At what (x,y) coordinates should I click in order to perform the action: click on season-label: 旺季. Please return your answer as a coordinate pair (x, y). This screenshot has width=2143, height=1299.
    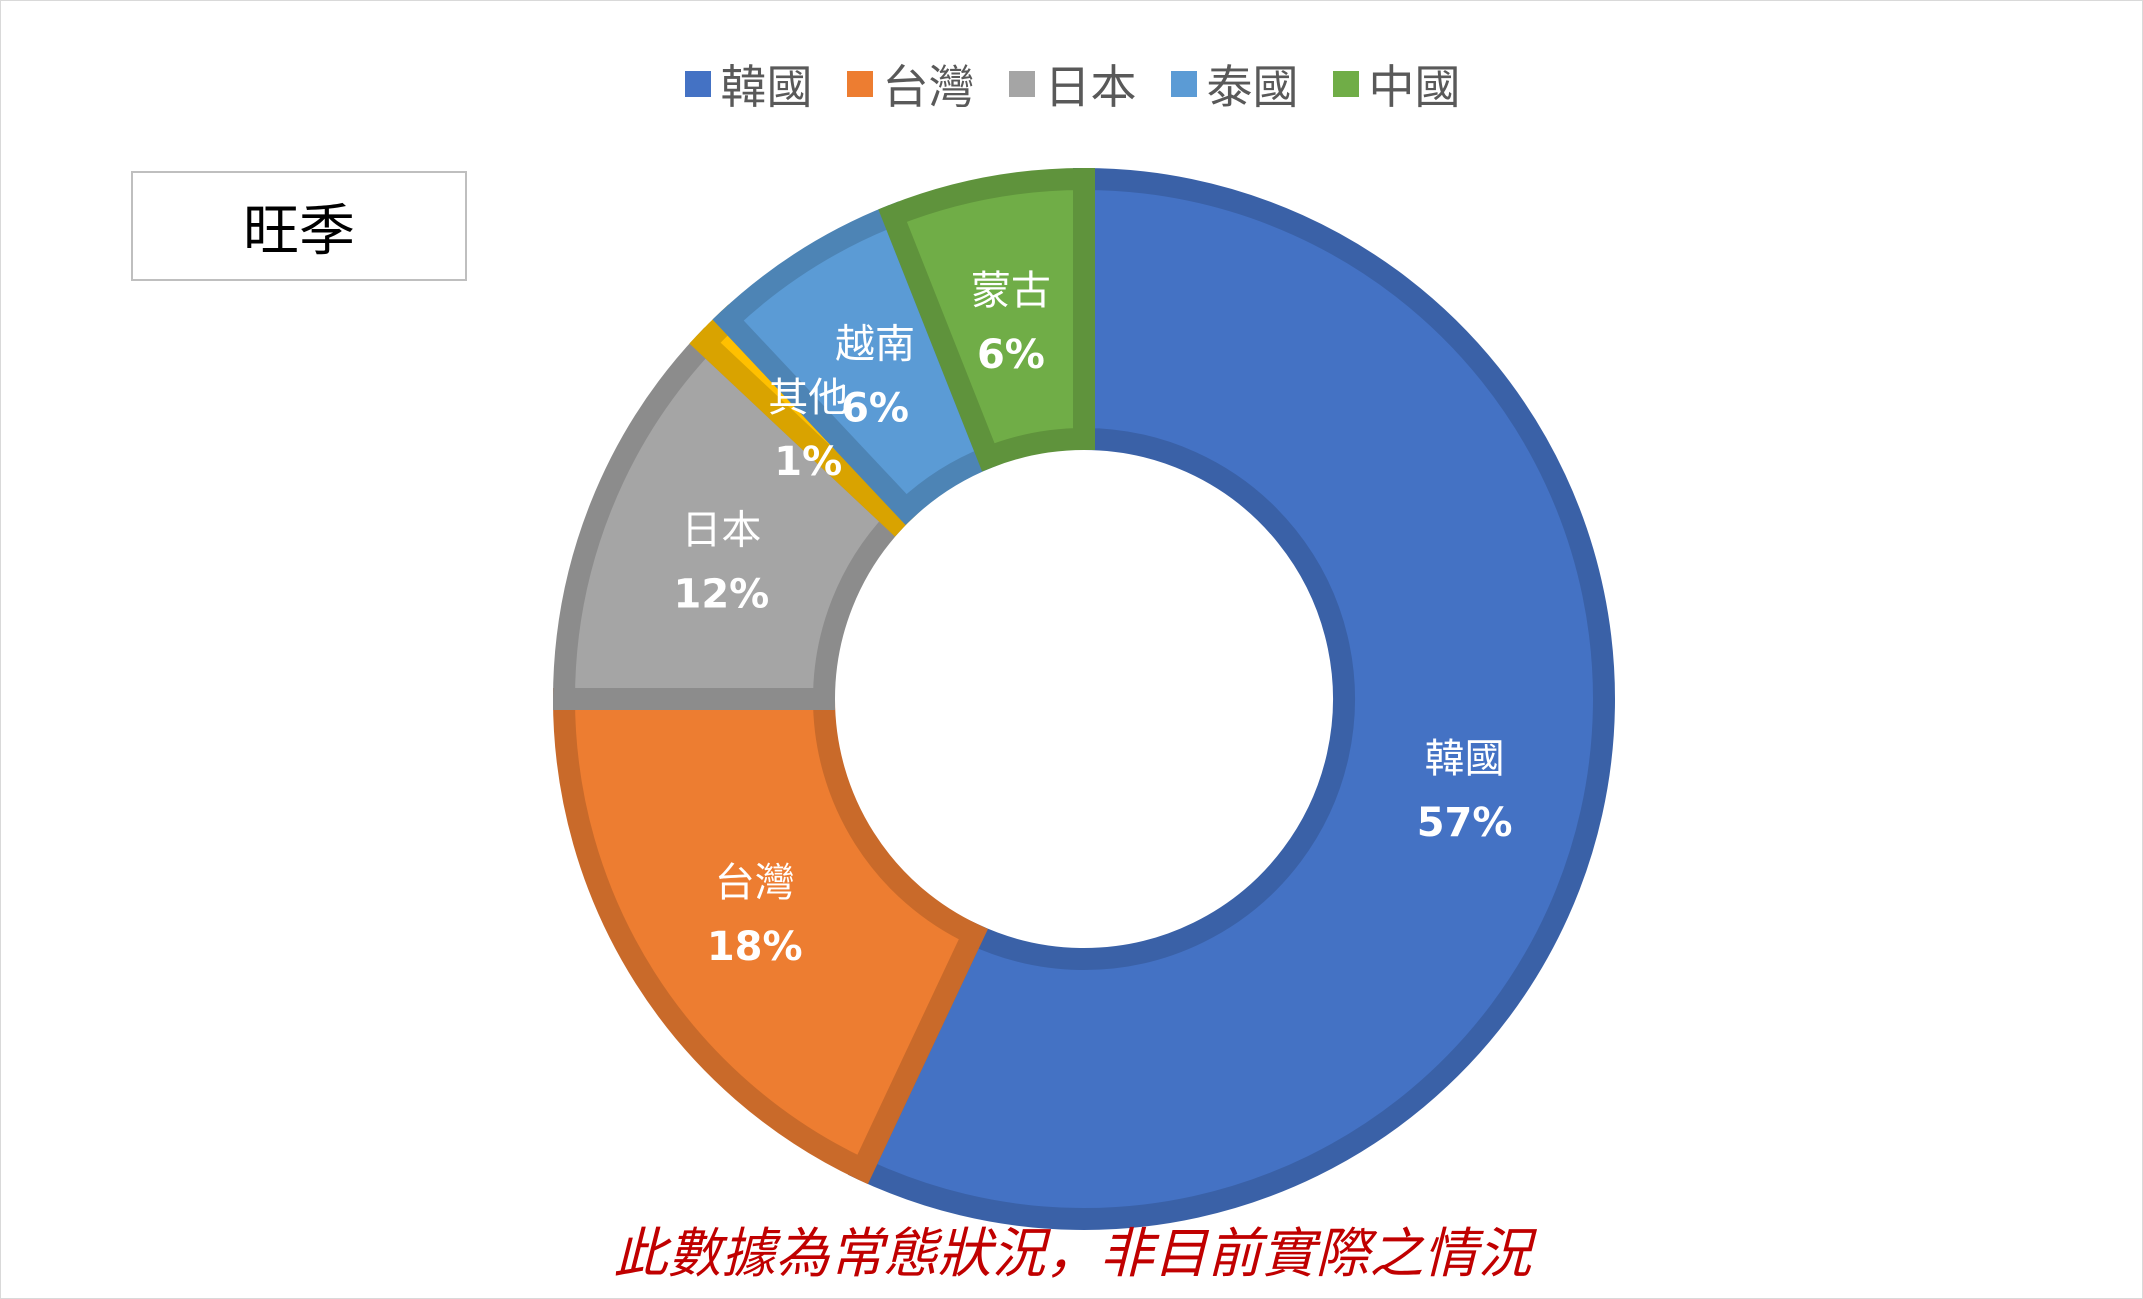
    Looking at the image, I should click on (299, 231).